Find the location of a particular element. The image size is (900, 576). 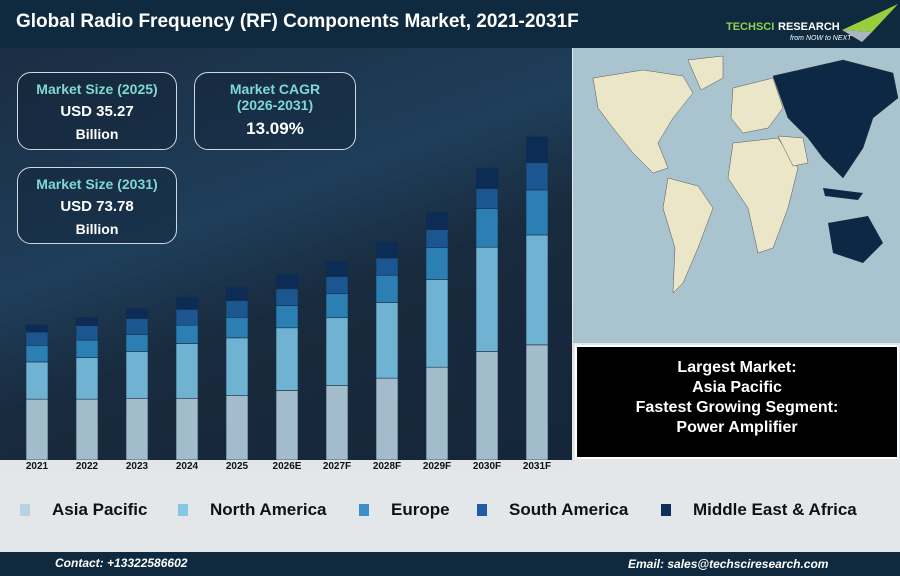

x-tick-label: 2022 is located at coordinates (87, 466).